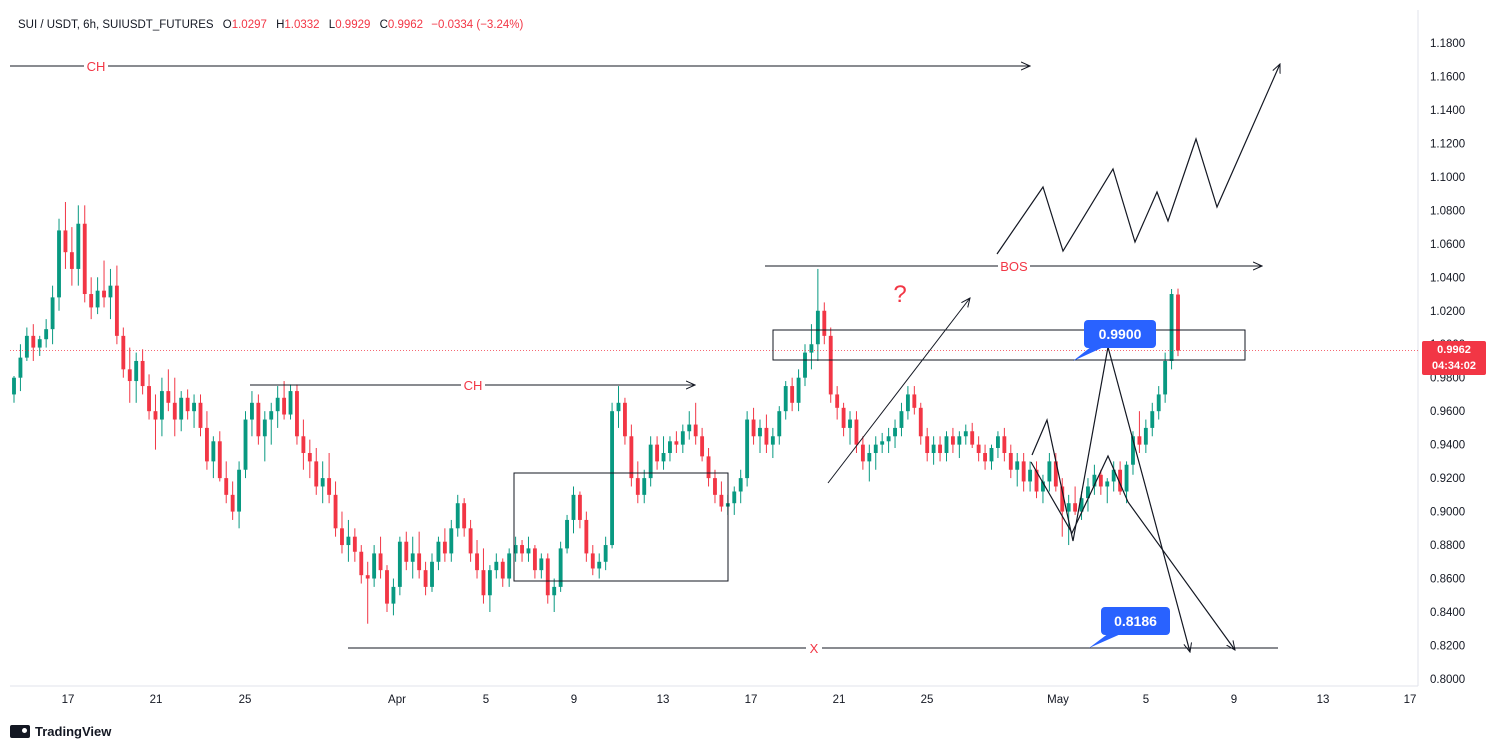 The height and width of the screenshot is (751, 1500). Describe the element at coordinates (1132, 552) in the screenshot. I see `bearish-projection-b` at that location.